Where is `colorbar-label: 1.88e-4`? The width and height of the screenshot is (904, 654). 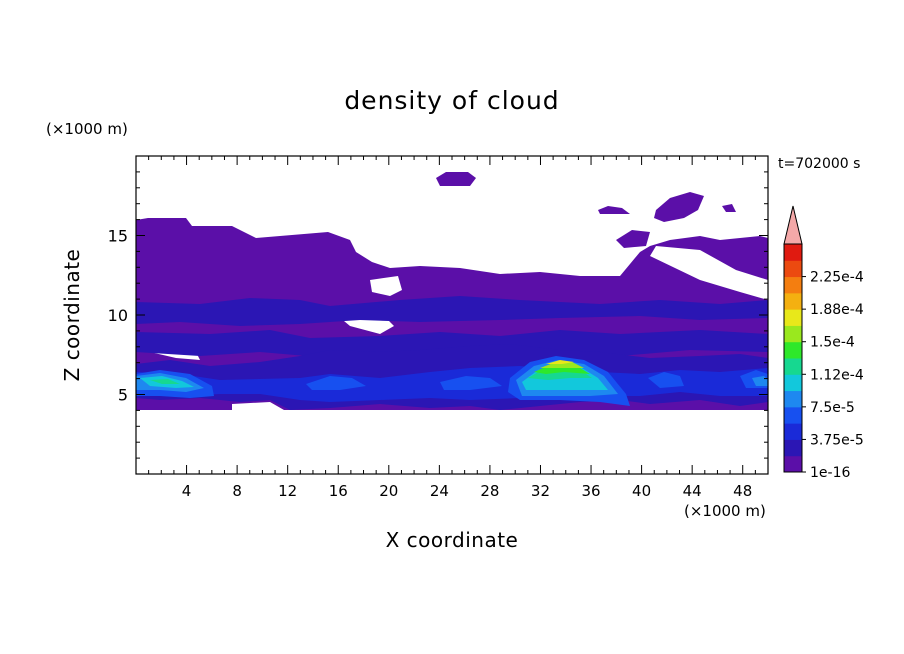 colorbar-label: 1.88e-4 is located at coordinates (837, 310).